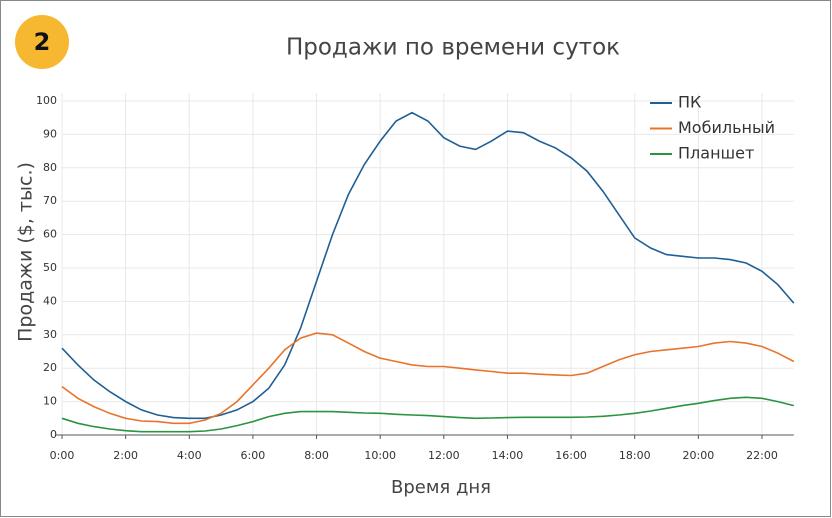 The image size is (832, 518). What do you see at coordinates (690, 102) in the screenshot?
I see `legend-label: ПК` at bounding box center [690, 102].